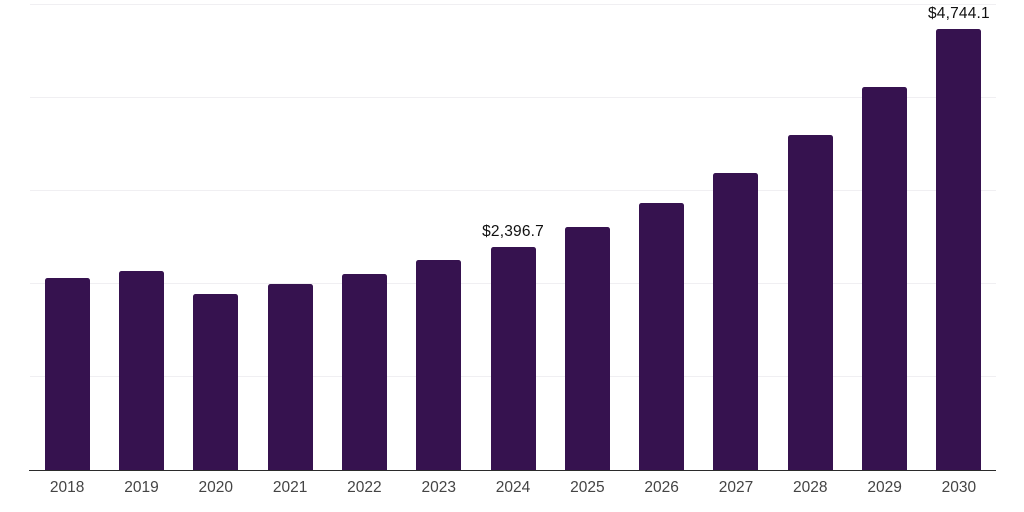  I want to click on bar-2026, so click(662, 336).